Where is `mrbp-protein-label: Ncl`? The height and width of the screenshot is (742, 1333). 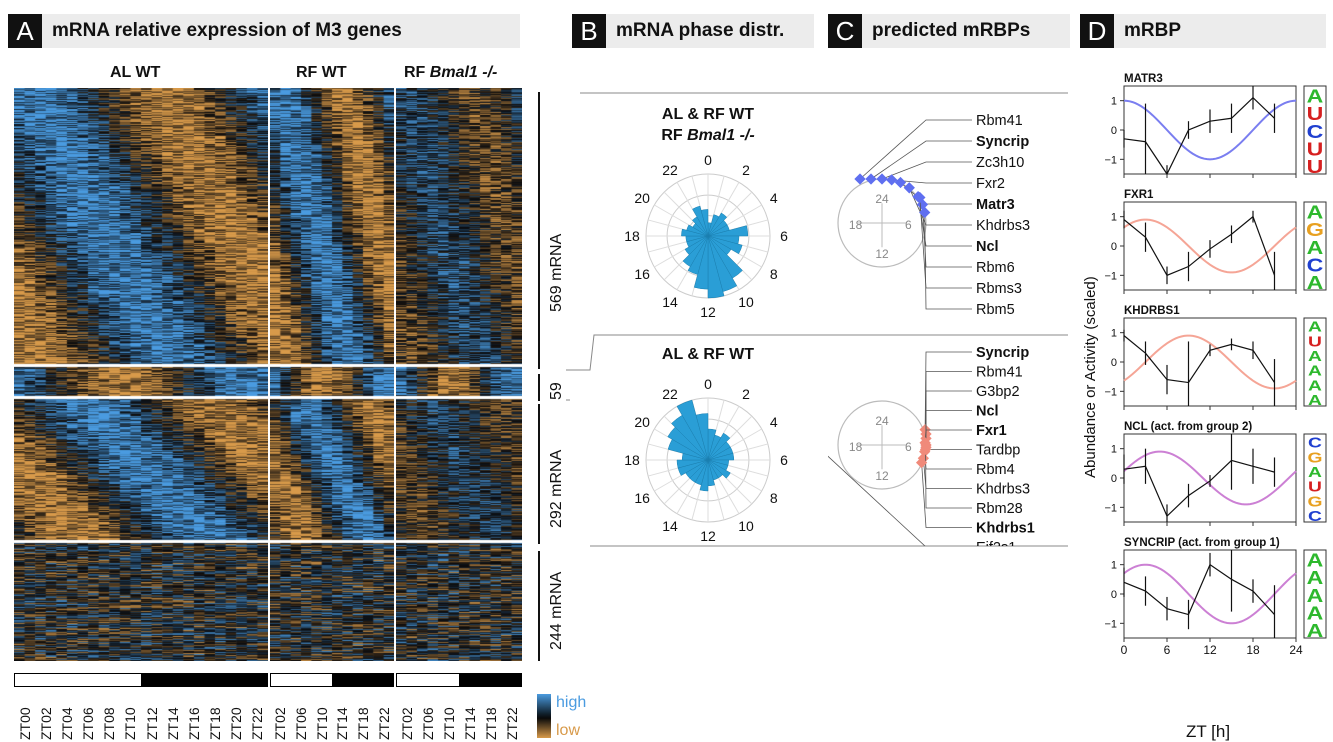 mrbp-protein-label: Ncl is located at coordinates (987, 412).